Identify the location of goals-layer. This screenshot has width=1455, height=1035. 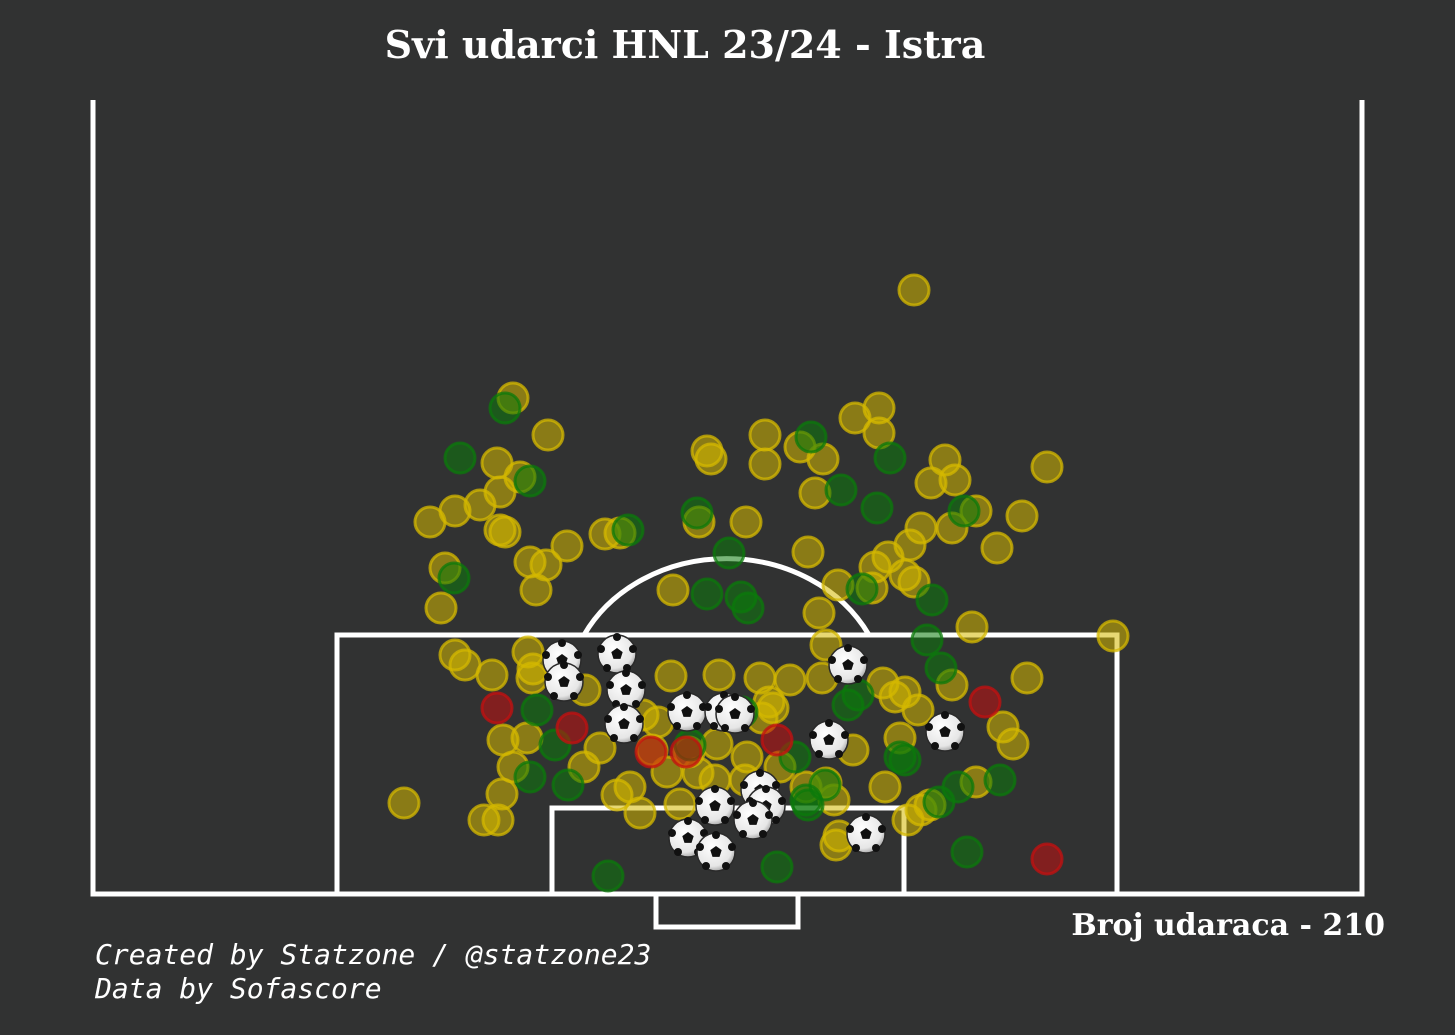
(753, 752).